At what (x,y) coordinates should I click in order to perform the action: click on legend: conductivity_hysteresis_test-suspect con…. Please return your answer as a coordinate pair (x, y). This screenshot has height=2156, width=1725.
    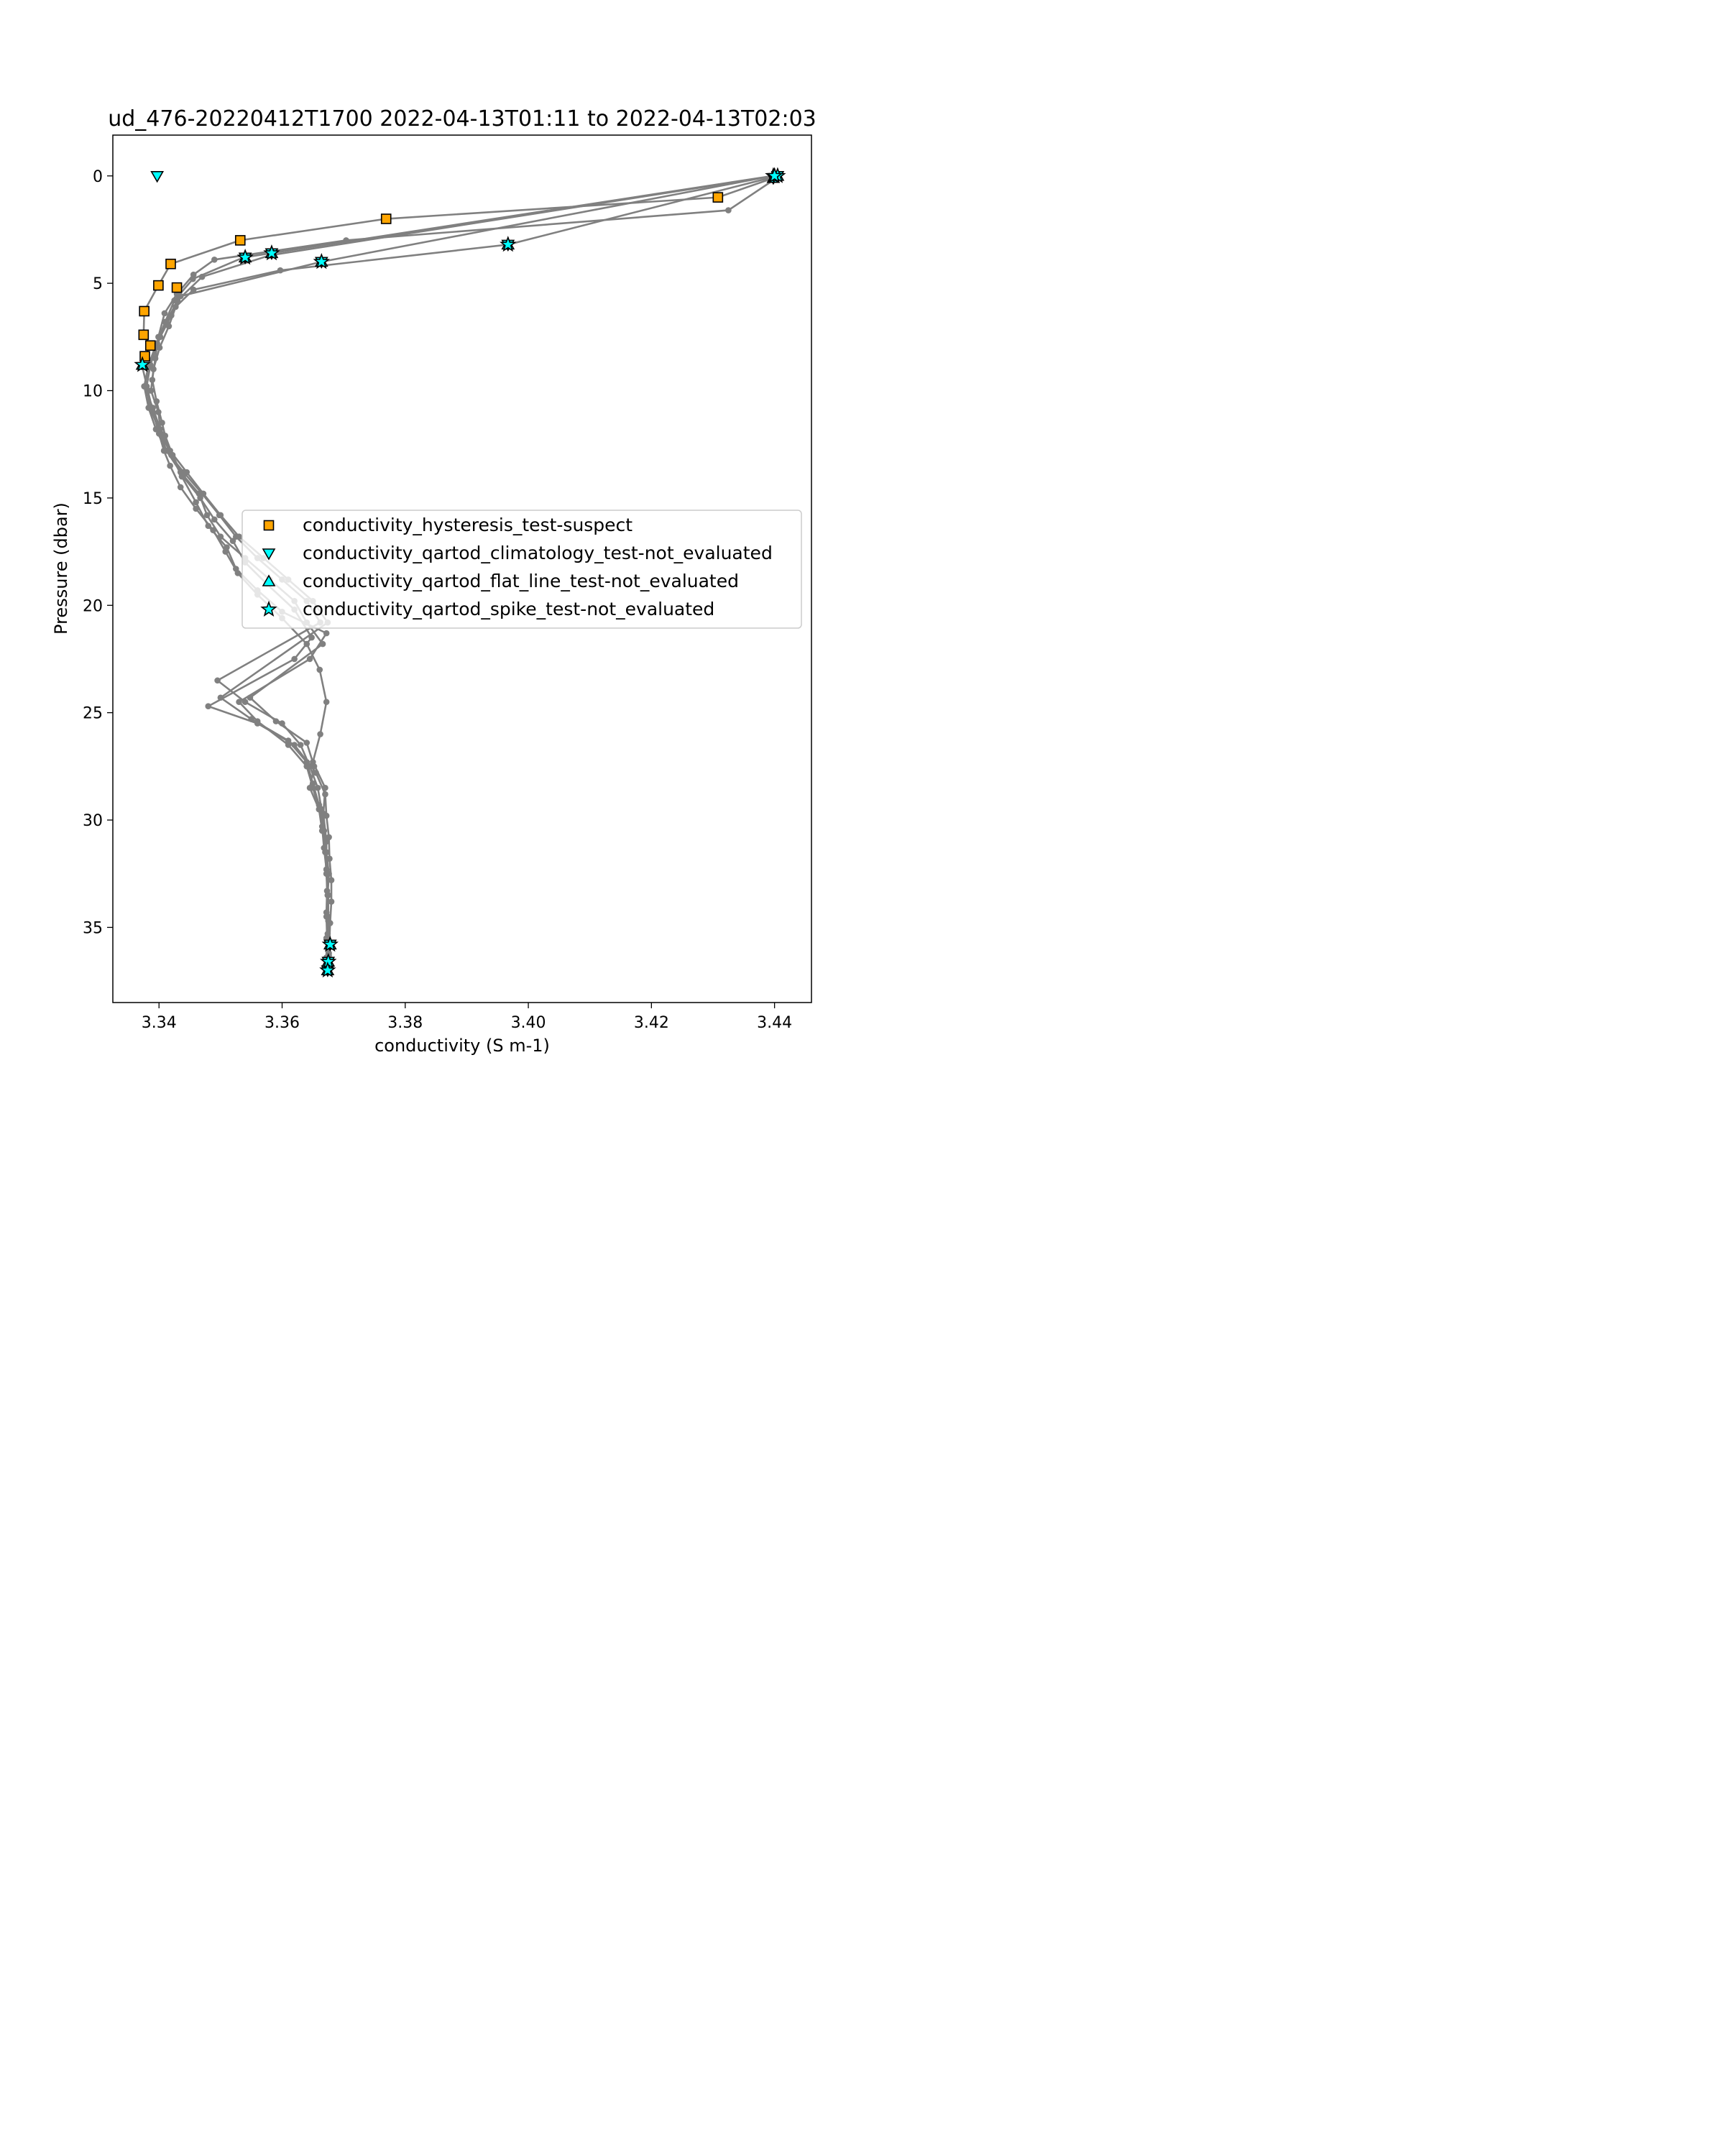
    Looking at the image, I should click on (522, 570).